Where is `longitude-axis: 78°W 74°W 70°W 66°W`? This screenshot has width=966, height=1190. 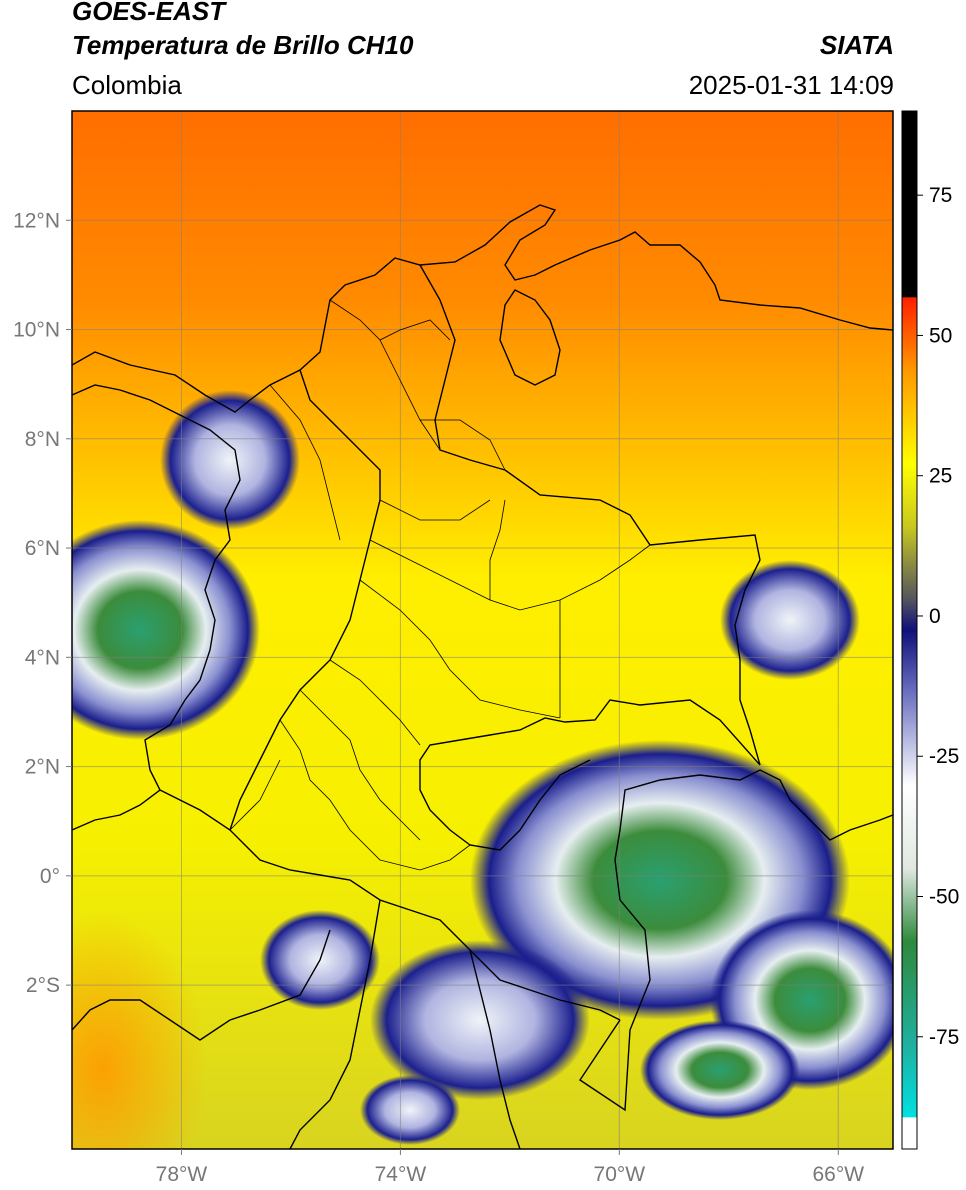 longitude-axis: 78°W 74°W 70°W 66°W is located at coordinates (510, 1167).